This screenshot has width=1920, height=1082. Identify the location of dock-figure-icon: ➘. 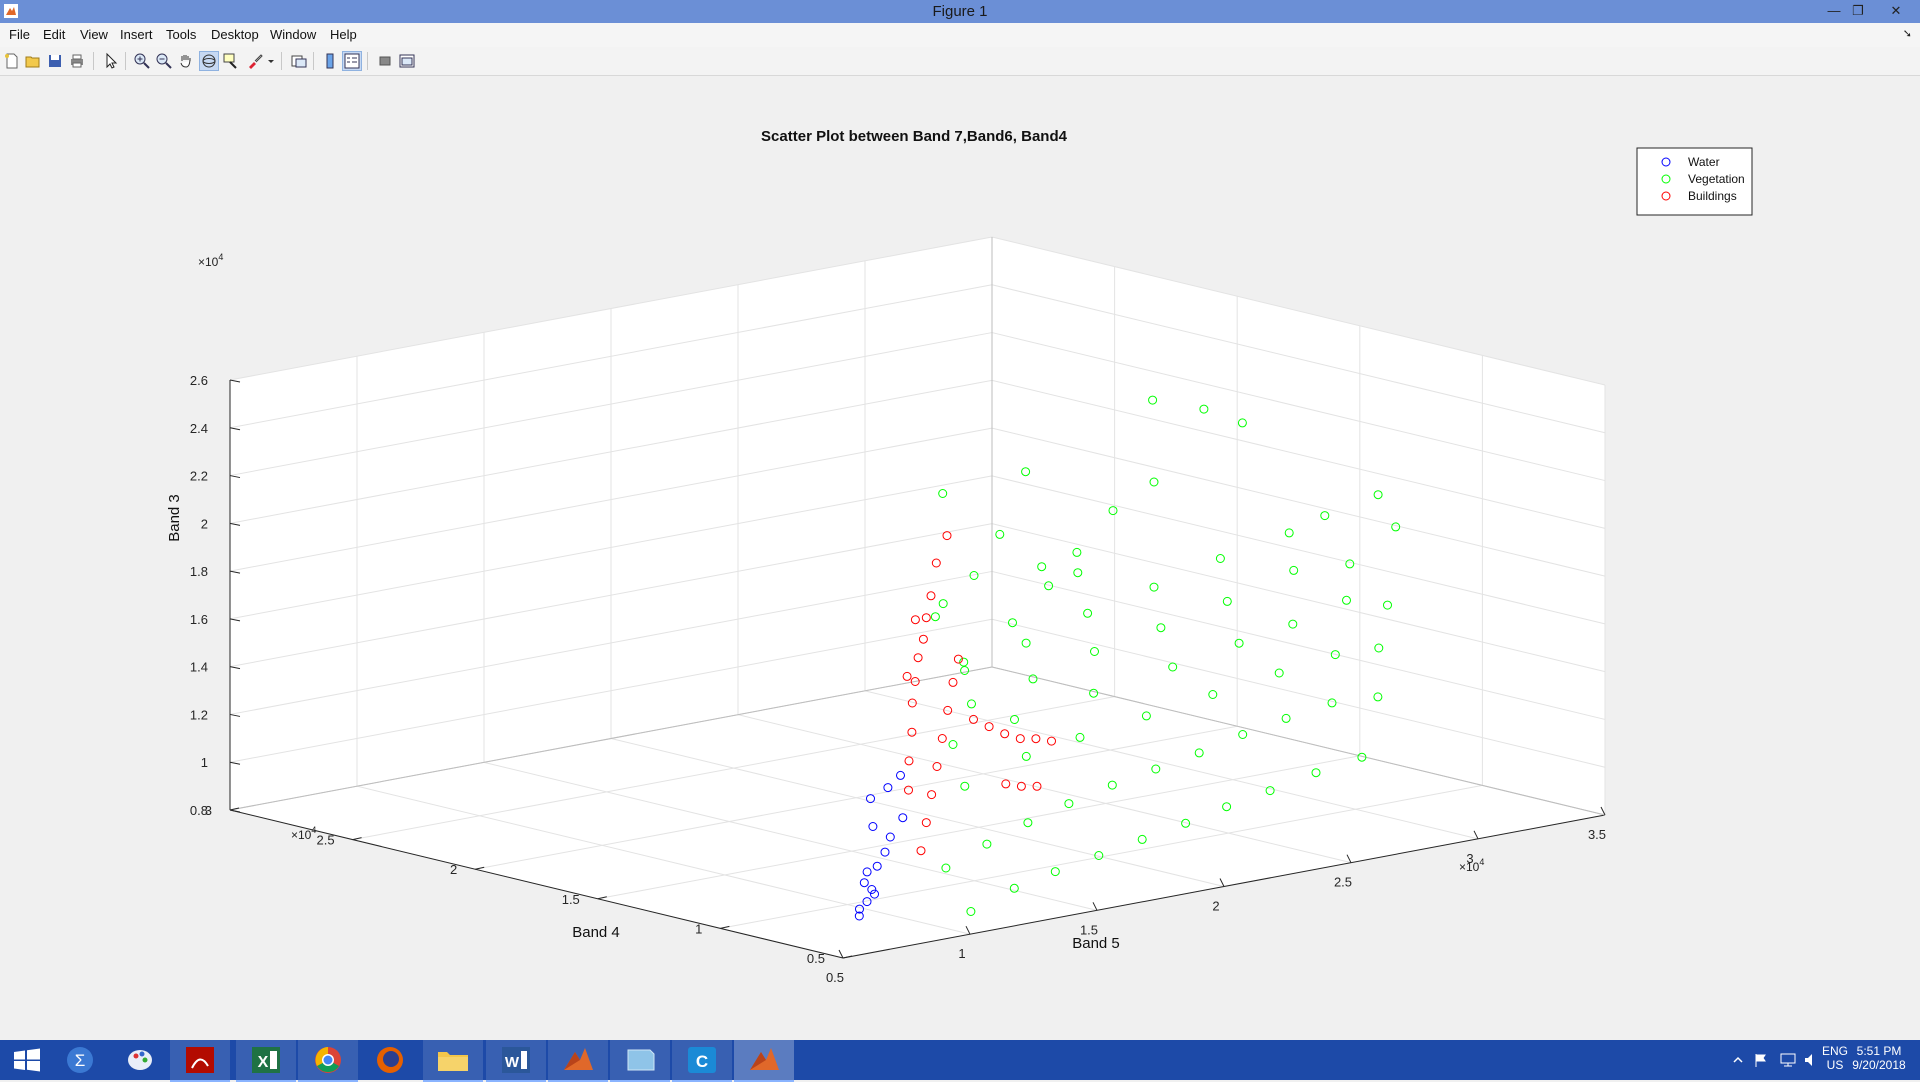
(1907, 34).